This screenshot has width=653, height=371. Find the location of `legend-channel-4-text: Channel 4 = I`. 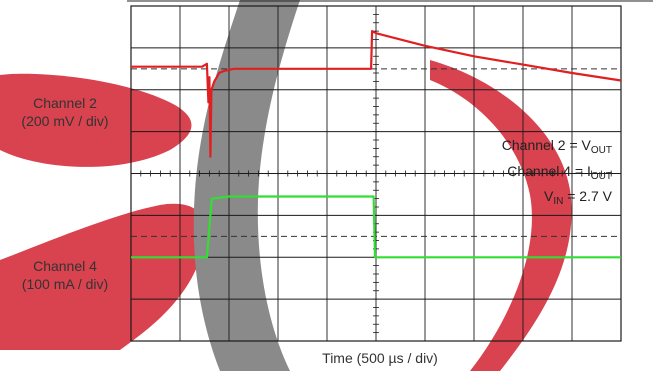

legend-channel-4-text: Channel 4 = I is located at coordinates (549, 171).